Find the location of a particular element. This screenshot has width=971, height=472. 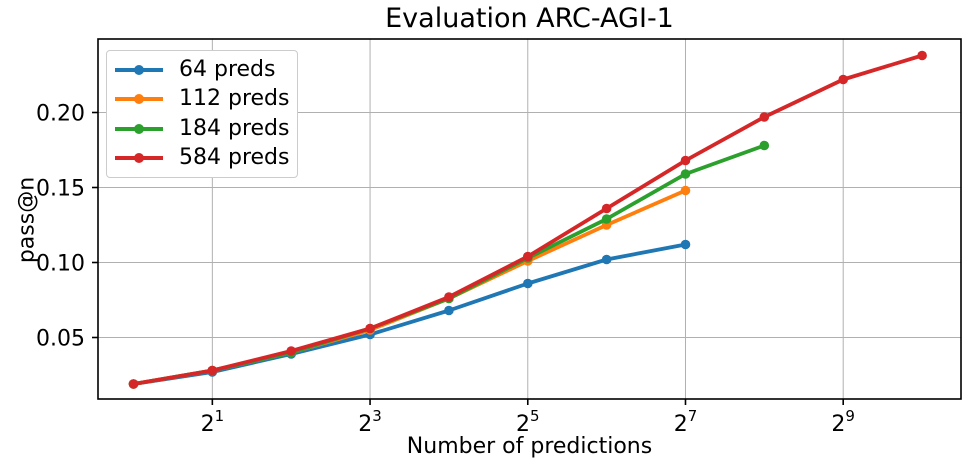

legend-label: 184 preds is located at coordinates (234, 128).